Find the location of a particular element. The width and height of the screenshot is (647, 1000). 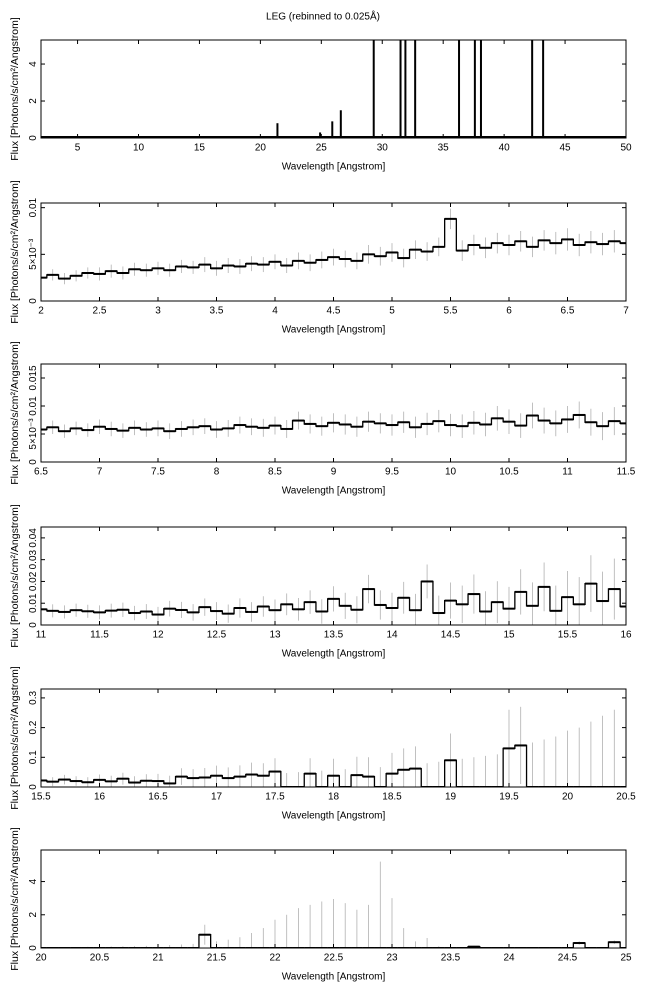

x-tick-label: 3 is located at coordinates (158, 311).